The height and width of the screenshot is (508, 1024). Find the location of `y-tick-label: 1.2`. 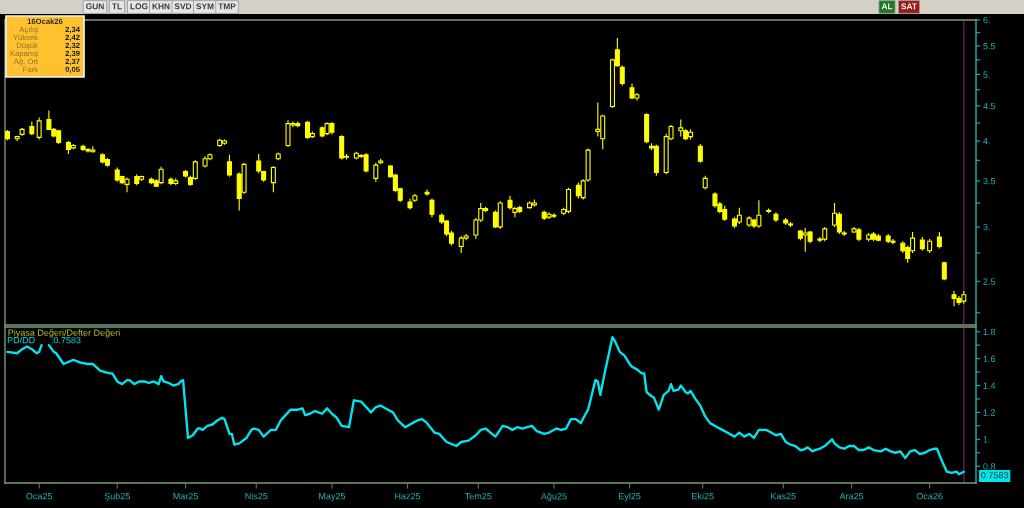

y-tick-label: 1.2 is located at coordinates (989, 412).